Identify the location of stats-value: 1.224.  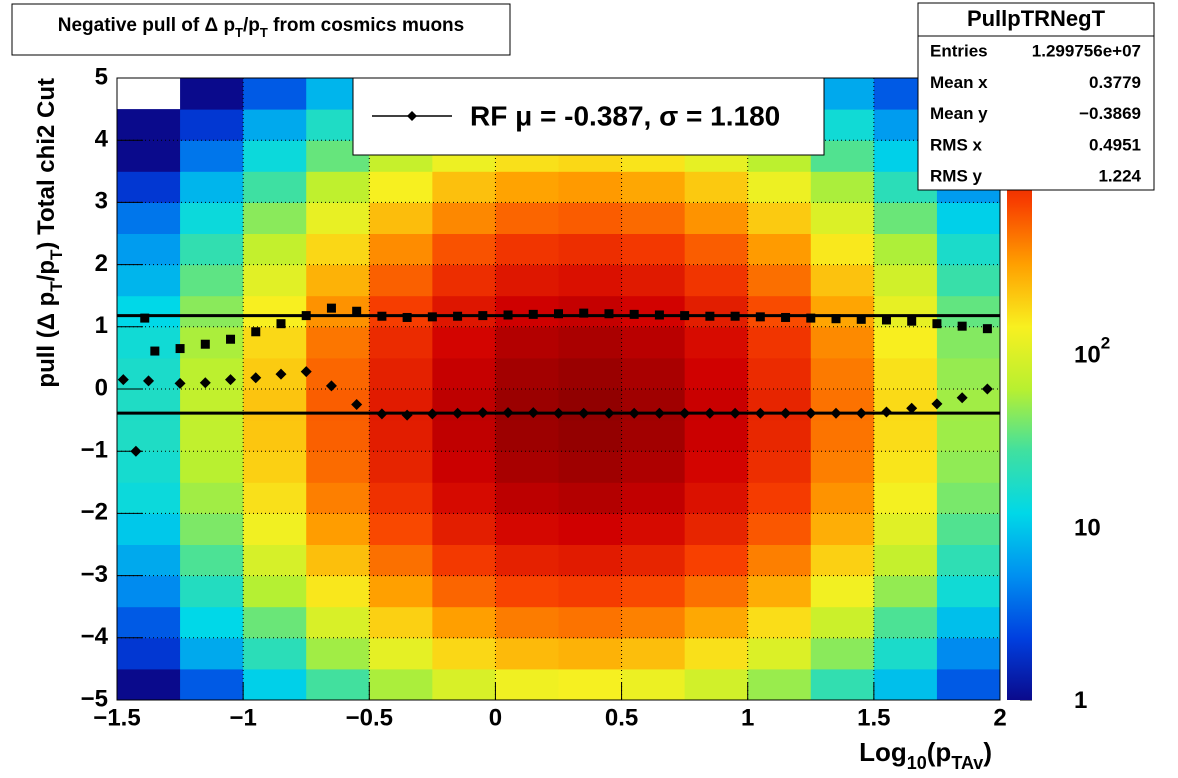
(1119, 176).